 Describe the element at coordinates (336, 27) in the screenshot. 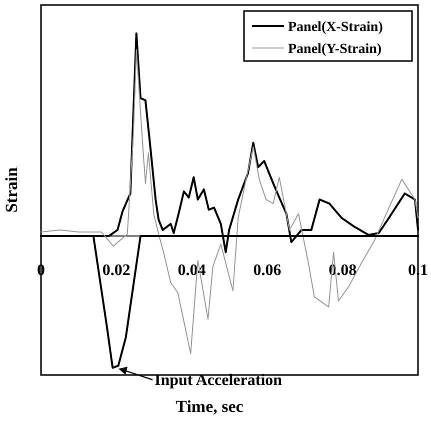

I see `legend-label: Panel(X-Strain)` at that location.